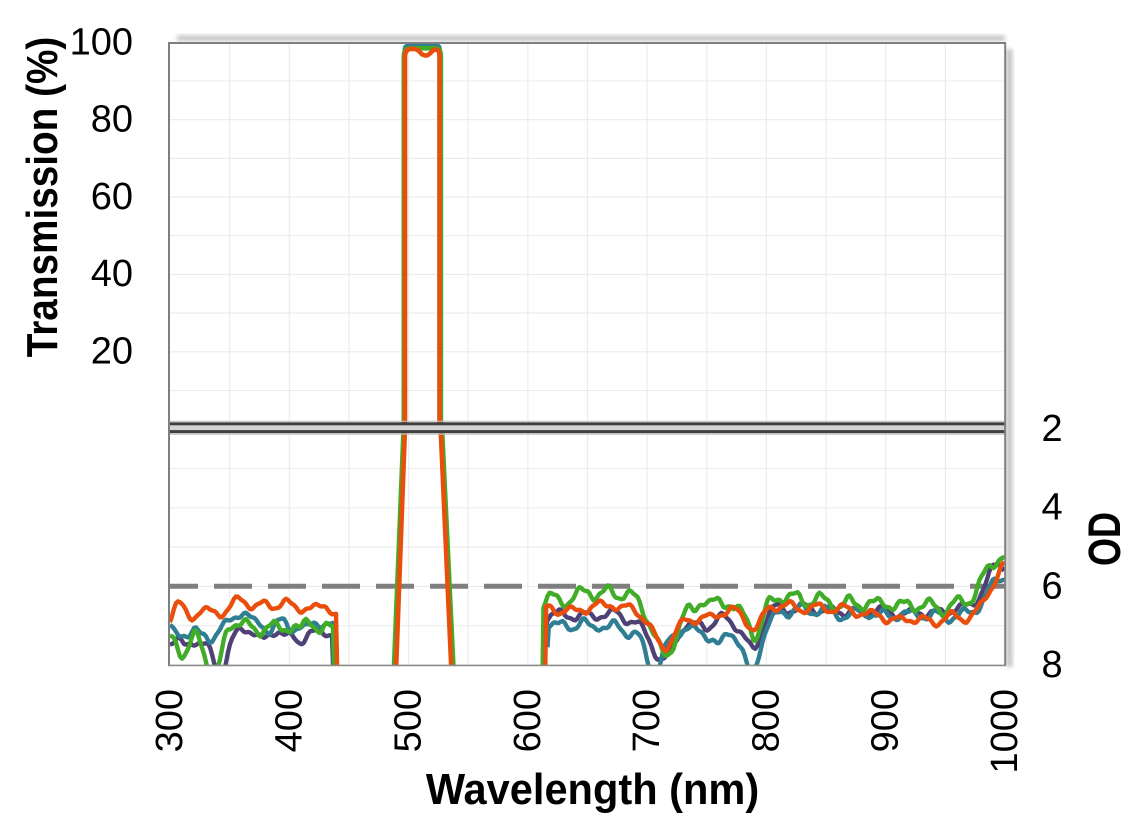 The image size is (1138, 826). I want to click on svg-text: 600, so click(528, 720).